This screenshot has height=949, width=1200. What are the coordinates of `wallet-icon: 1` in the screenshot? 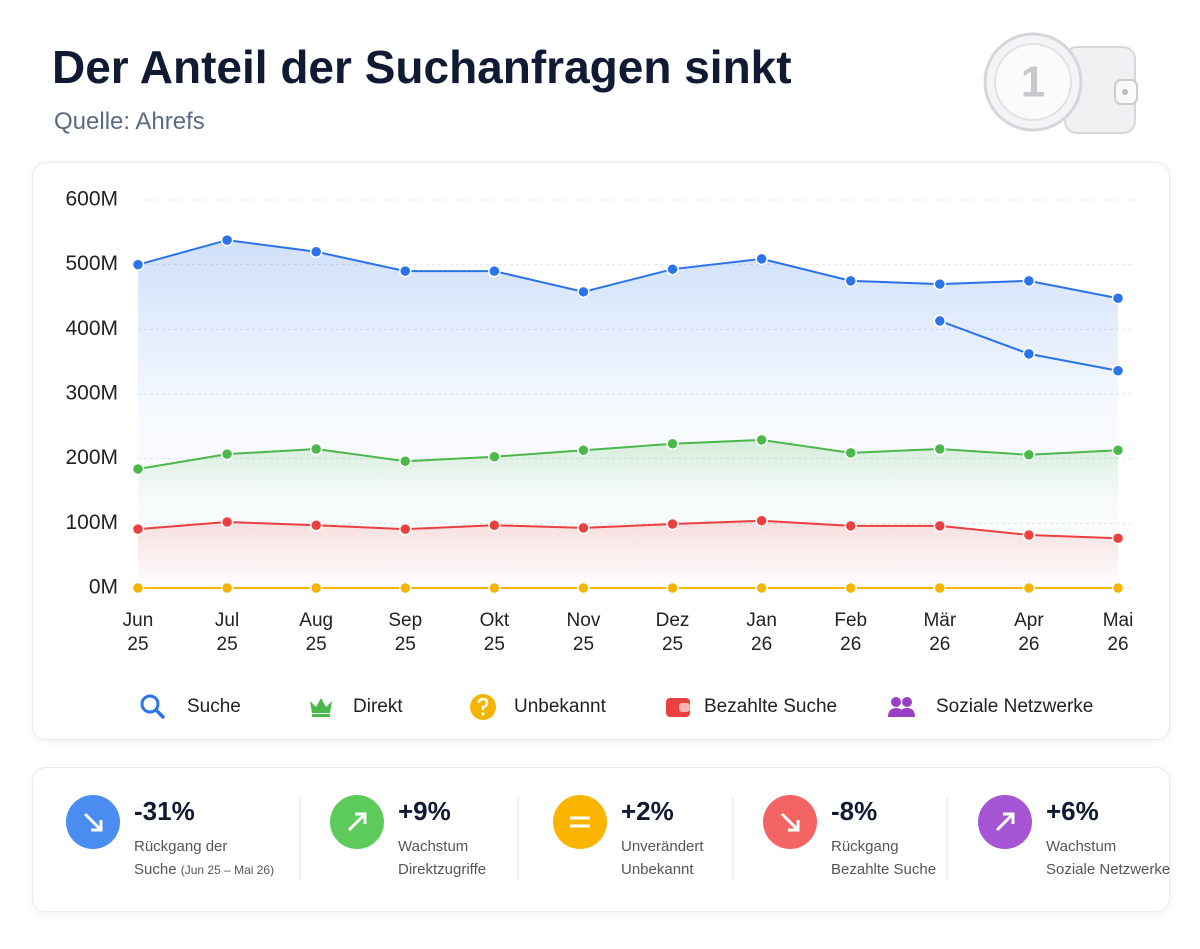 It's located at (1060, 83).